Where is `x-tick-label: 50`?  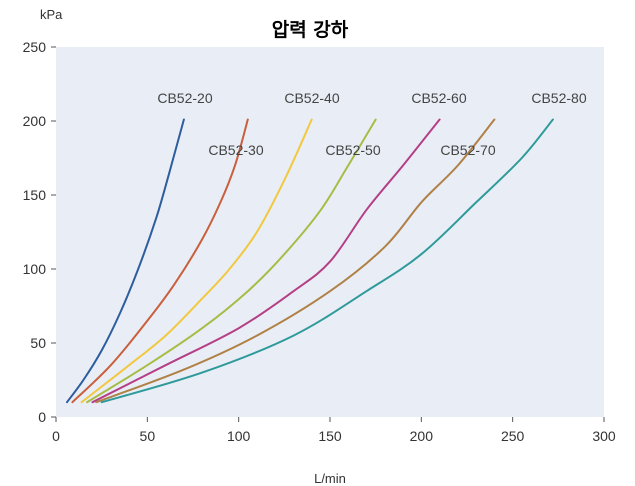
x-tick-label: 50 is located at coordinates (148, 436).